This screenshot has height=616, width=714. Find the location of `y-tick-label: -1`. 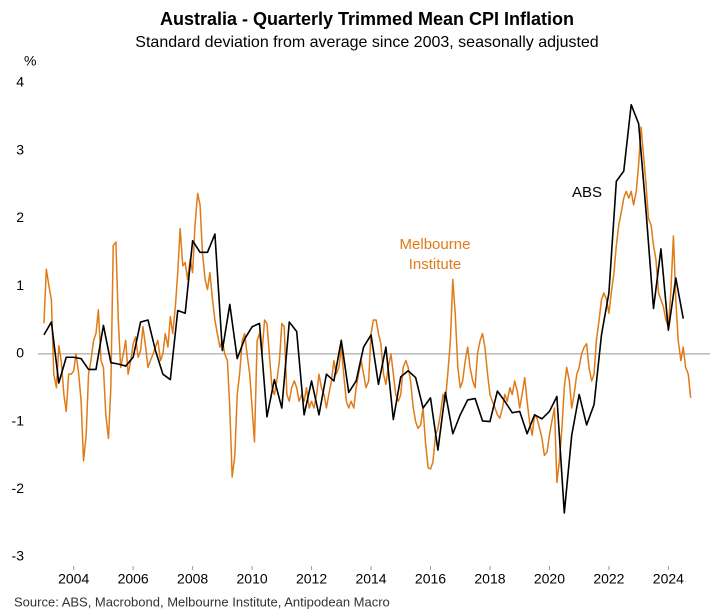

y-tick-label: -1 is located at coordinates (18, 420).